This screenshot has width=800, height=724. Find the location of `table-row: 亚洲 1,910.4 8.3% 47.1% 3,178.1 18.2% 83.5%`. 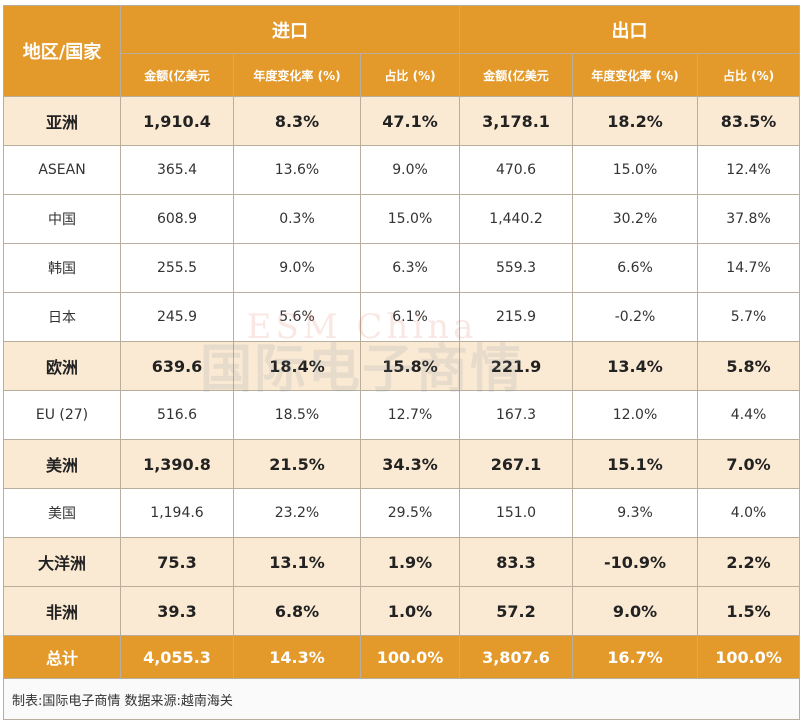

table-row: 亚洲 1,910.4 8.3% 47.1% 3,178.1 18.2% 83.5% is located at coordinates (401, 121).